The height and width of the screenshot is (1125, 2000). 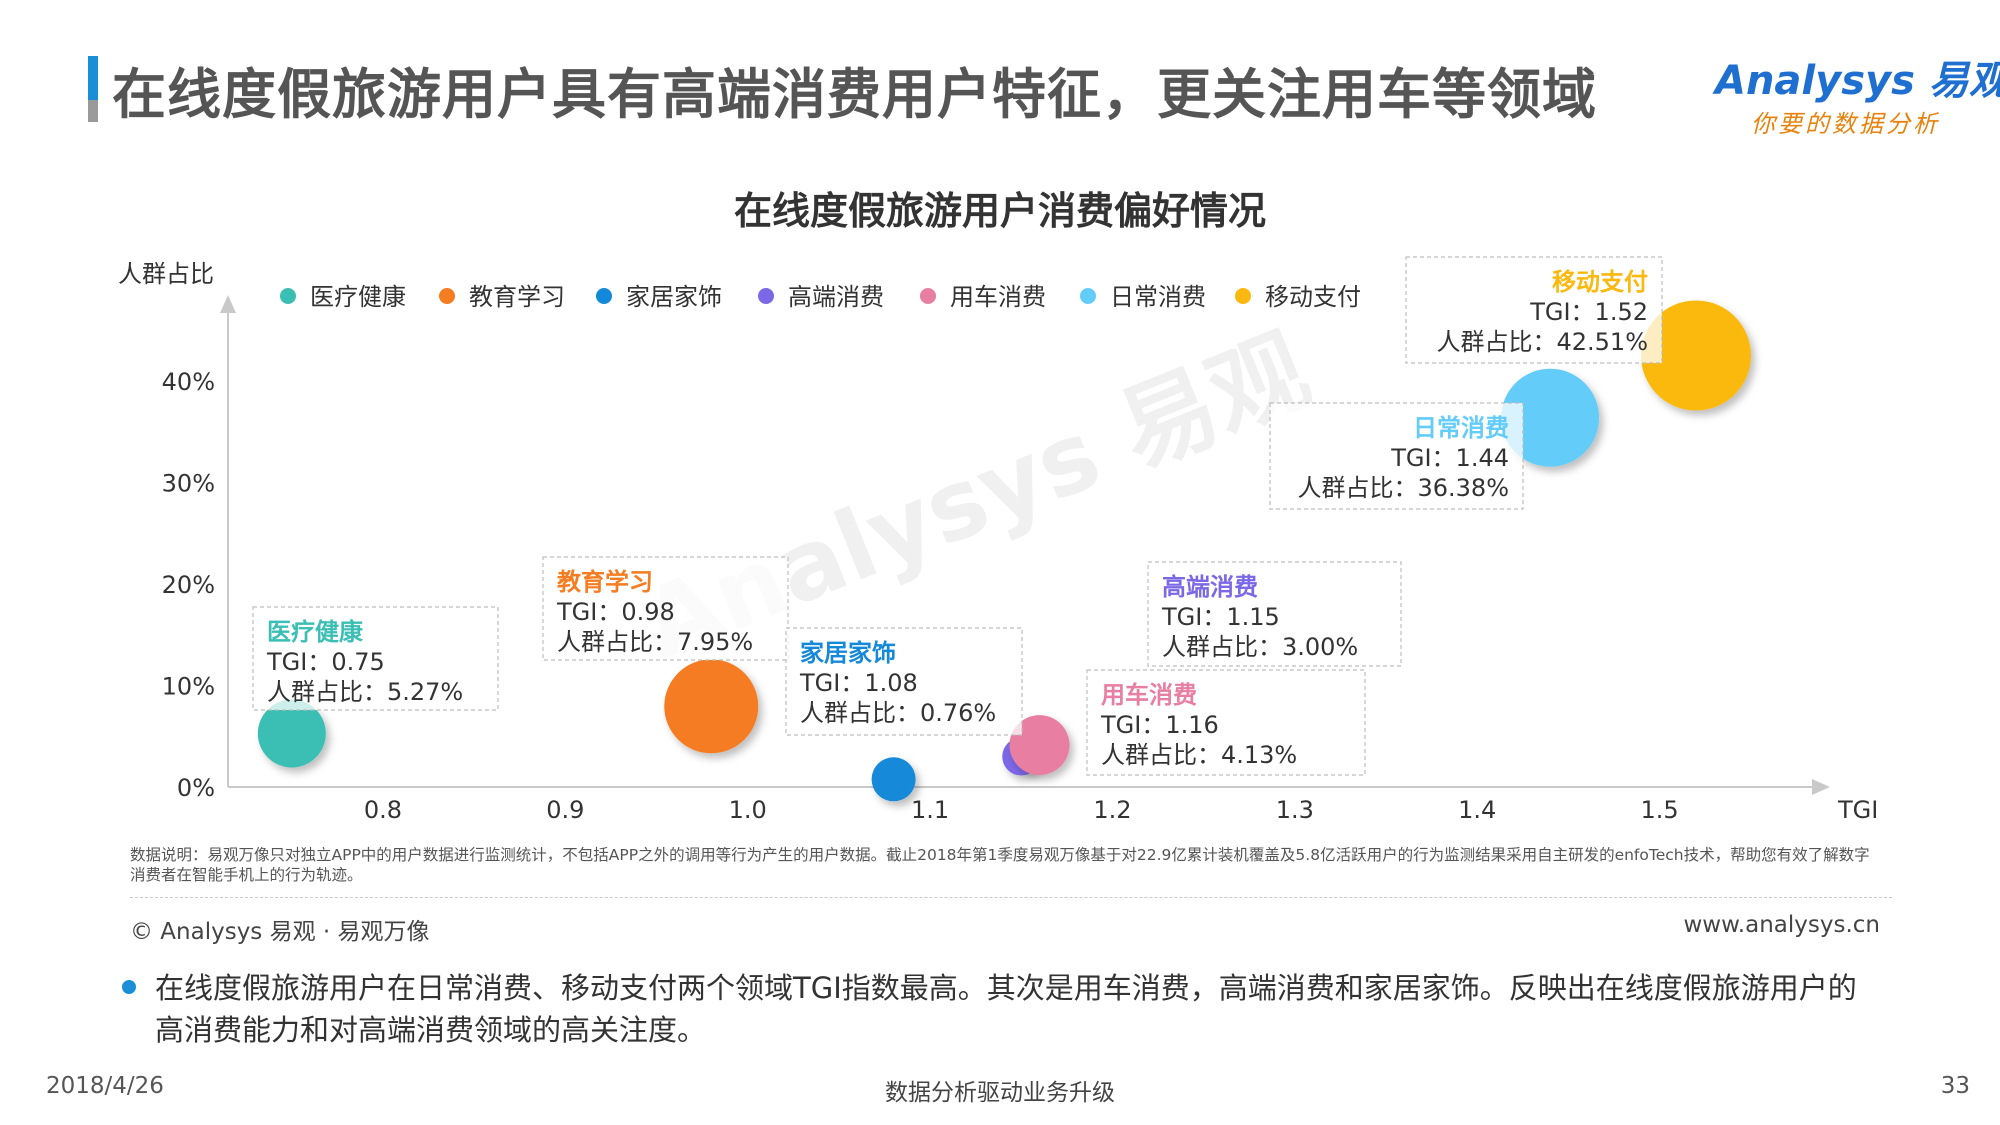 I want to click on legend-label: 高端消费, so click(x=836, y=297).